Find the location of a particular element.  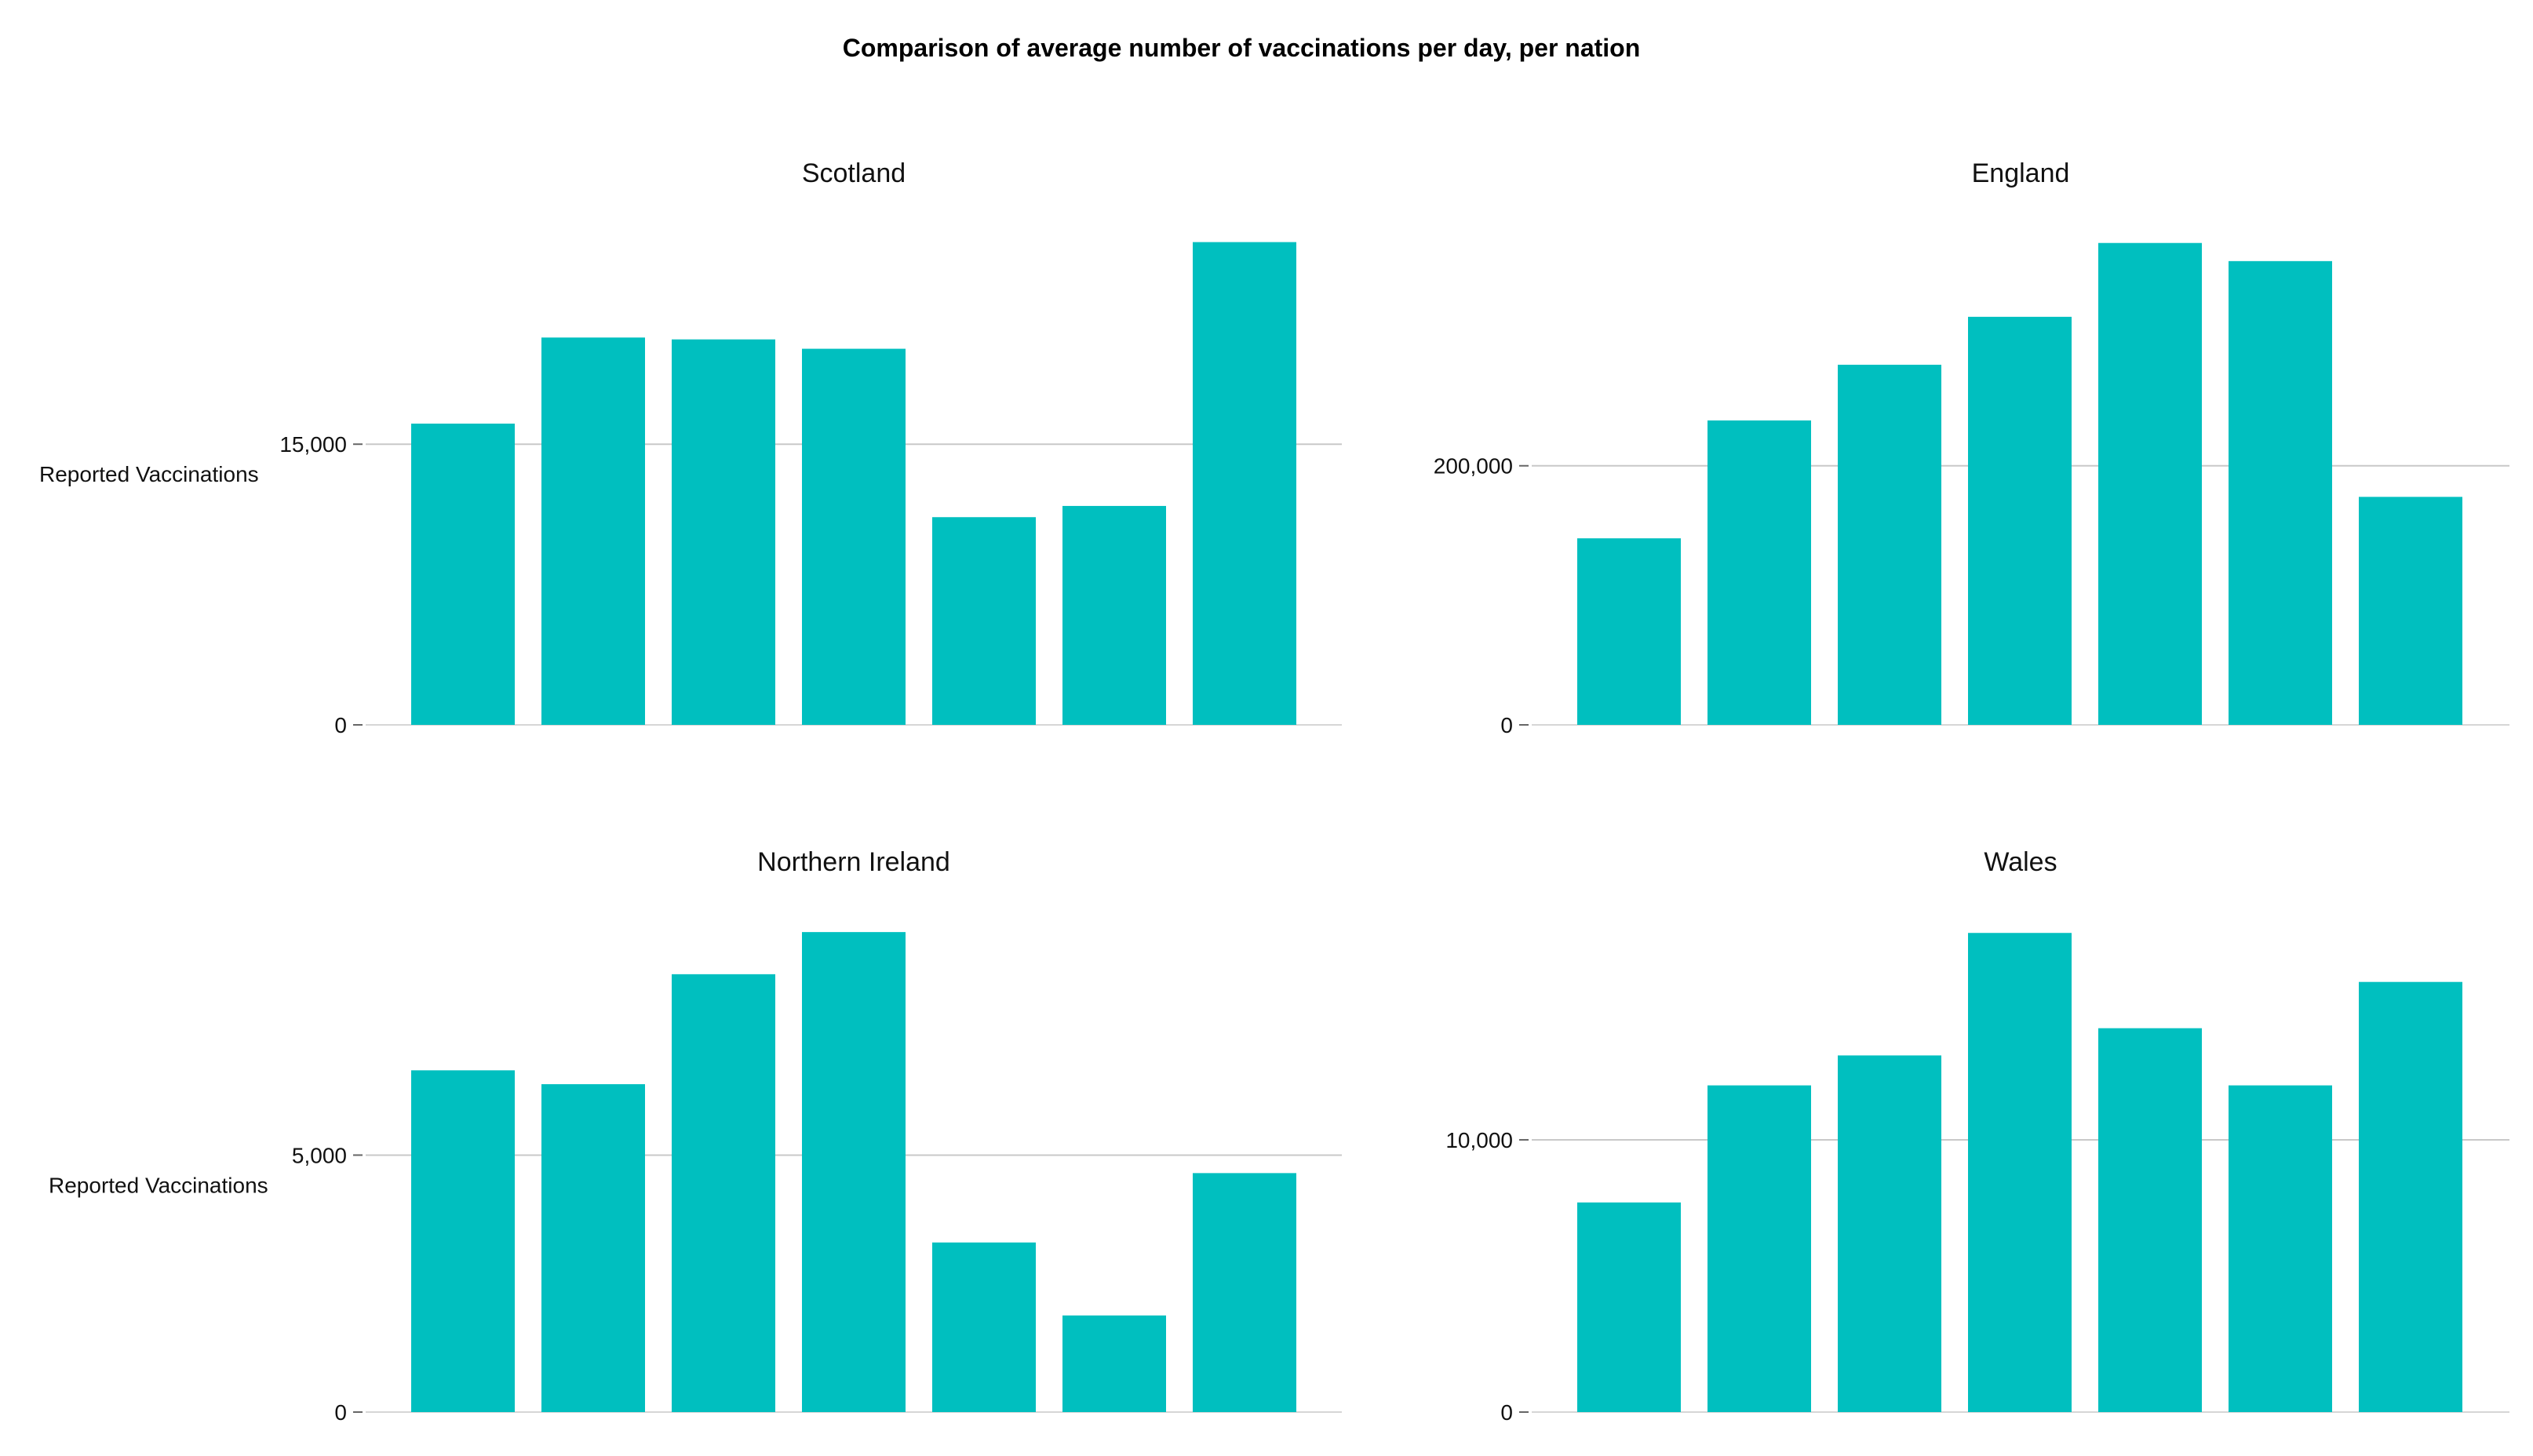

y-tick-label: 5,000 is located at coordinates (319, 1155).